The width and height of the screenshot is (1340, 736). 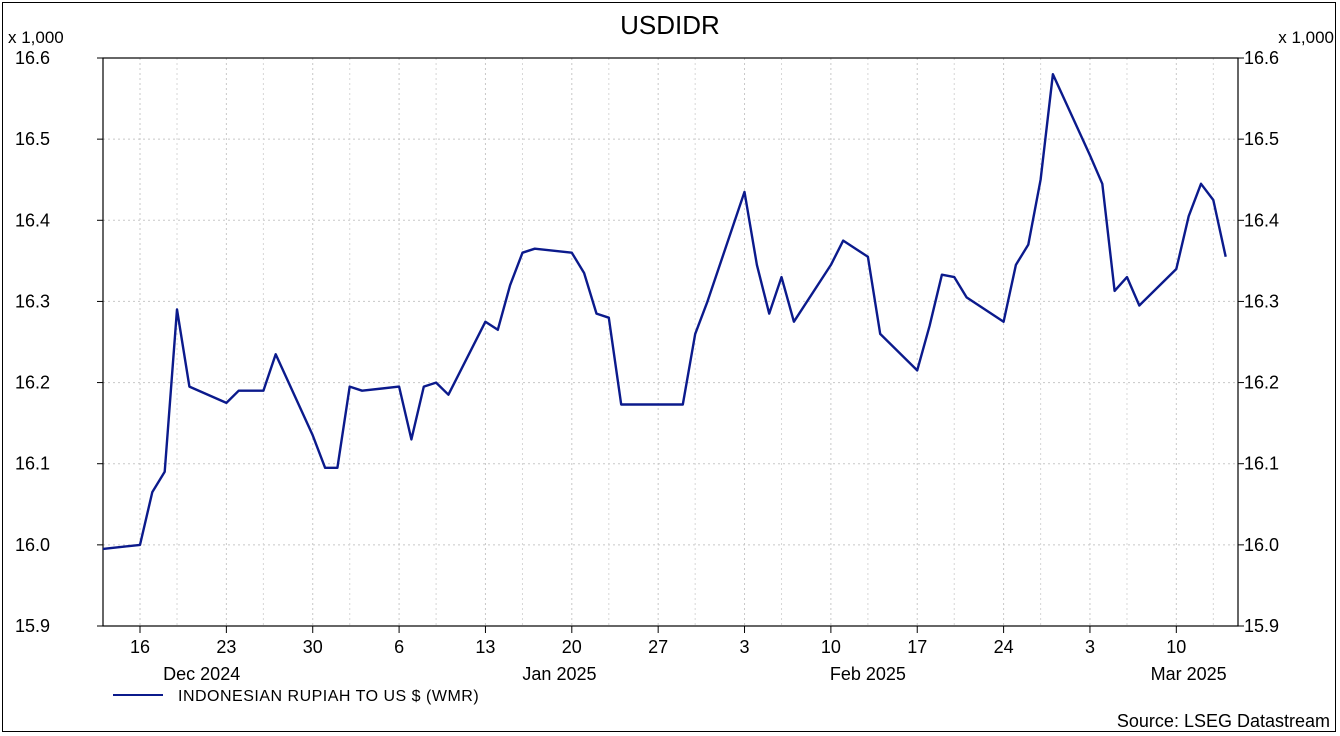 I want to click on y-tick-label-right: 16.4, so click(x=1261, y=220).